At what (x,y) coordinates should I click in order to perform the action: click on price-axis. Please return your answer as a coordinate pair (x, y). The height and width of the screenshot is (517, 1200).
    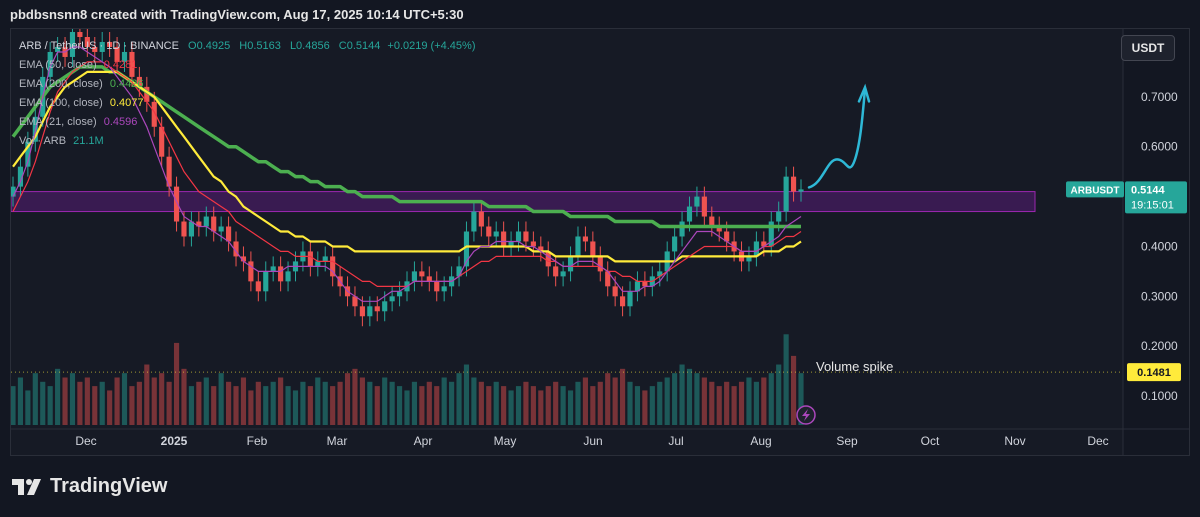
    Looking at the image, I should click on (1156, 242).